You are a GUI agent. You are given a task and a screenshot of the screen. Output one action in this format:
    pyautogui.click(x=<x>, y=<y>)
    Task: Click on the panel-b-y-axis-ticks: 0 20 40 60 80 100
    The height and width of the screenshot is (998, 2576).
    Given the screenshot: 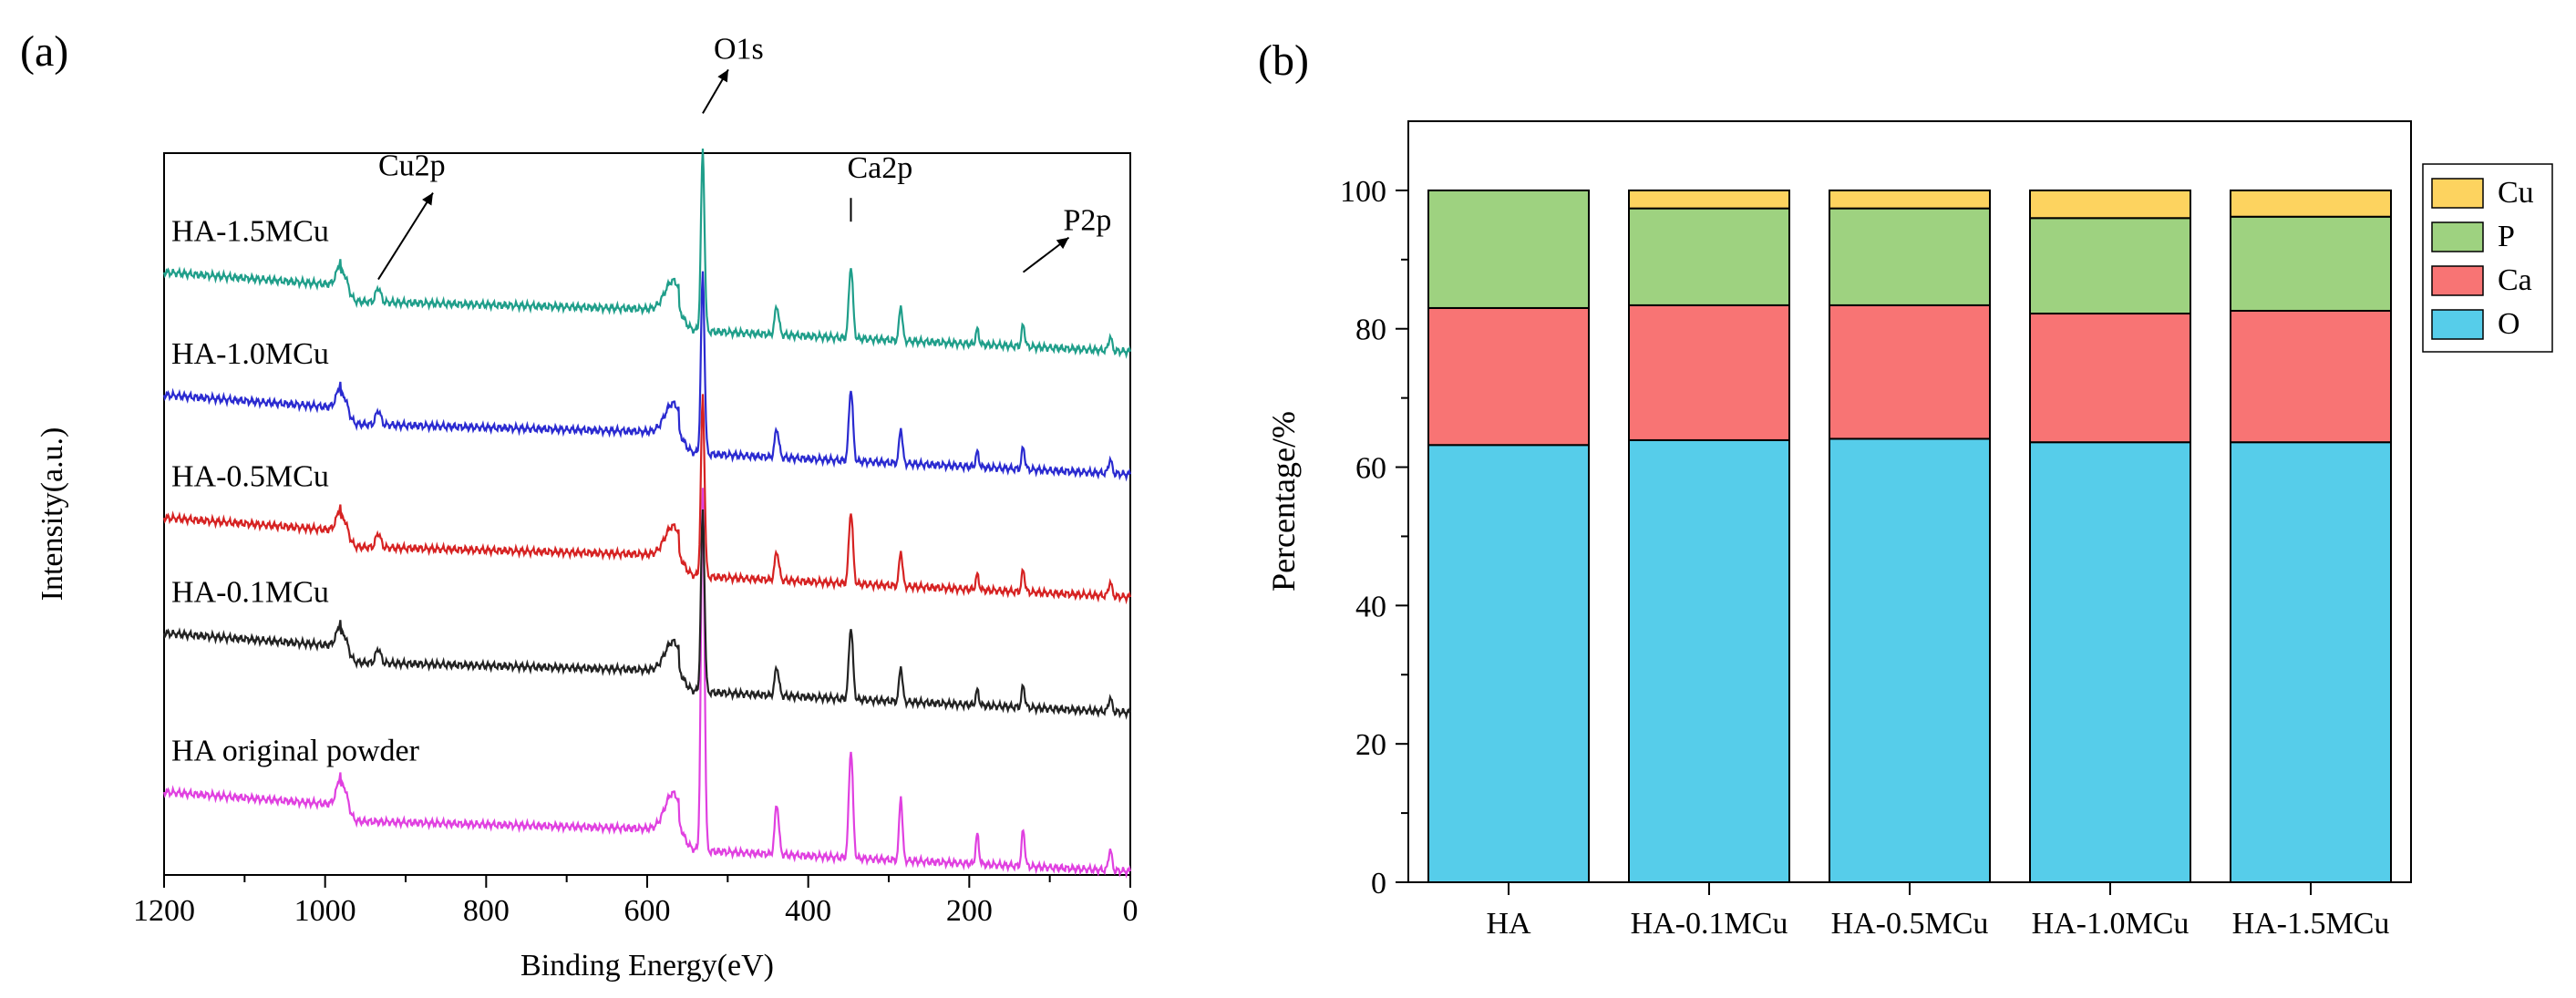 What is the action you would take?
    pyautogui.click(x=1374, y=537)
    